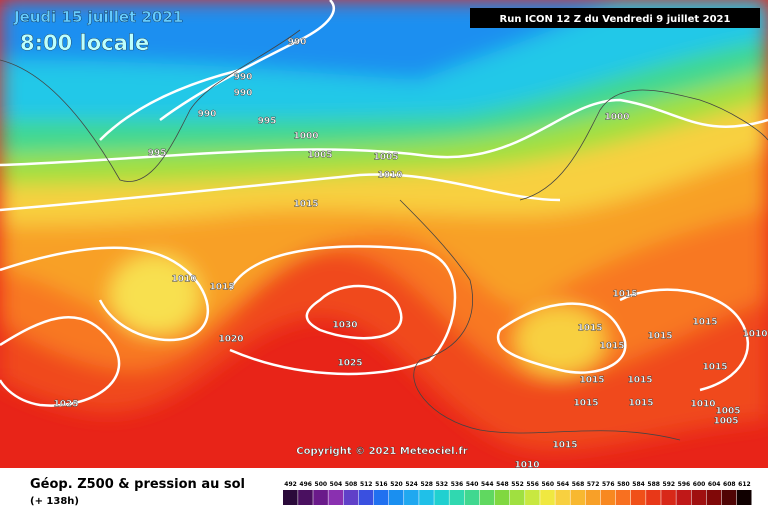 The width and height of the screenshot is (768, 512). What do you see at coordinates (699, 484) in the screenshot?
I see `colorbar-label: 600` at bounding box center [699, 484].